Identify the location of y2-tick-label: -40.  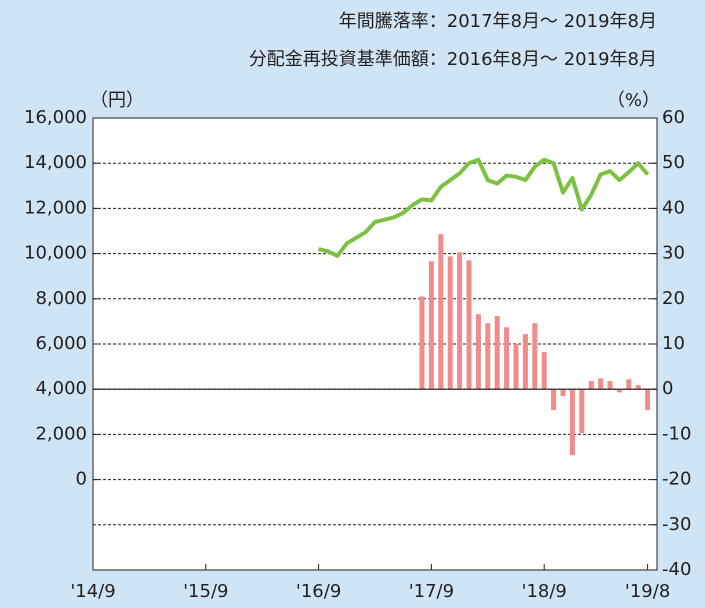
(676, 569).